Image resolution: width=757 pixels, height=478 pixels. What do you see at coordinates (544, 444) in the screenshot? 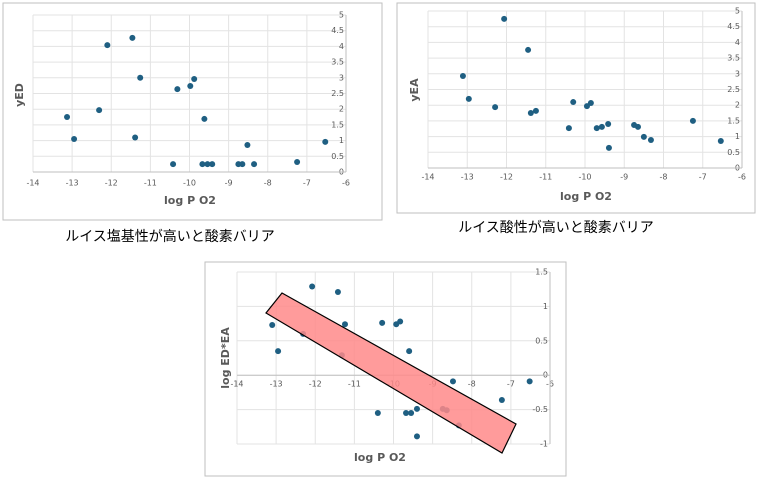
I see `y-tick-label: -1` at bounding box center [544, 444].